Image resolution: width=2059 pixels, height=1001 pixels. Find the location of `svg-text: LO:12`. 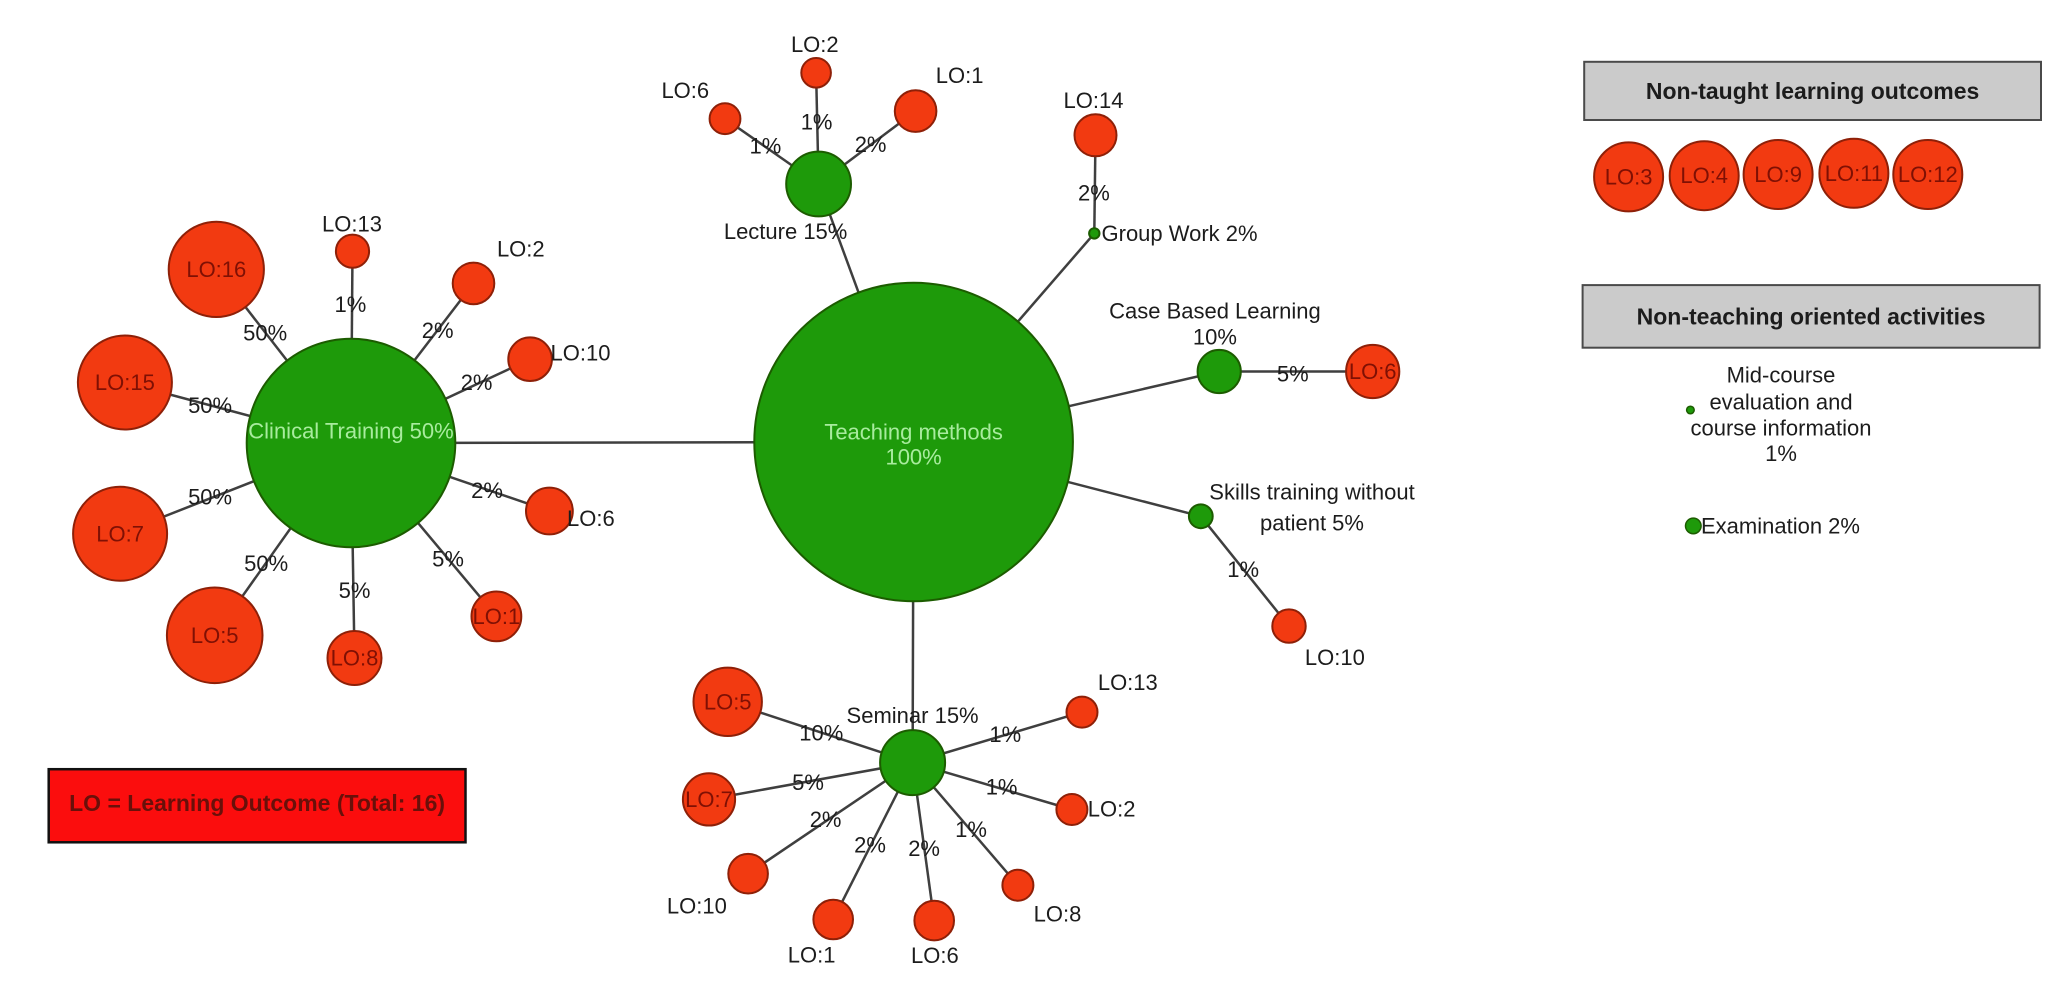

svg-text: LO:12 is located at coordinates (1928, 174).